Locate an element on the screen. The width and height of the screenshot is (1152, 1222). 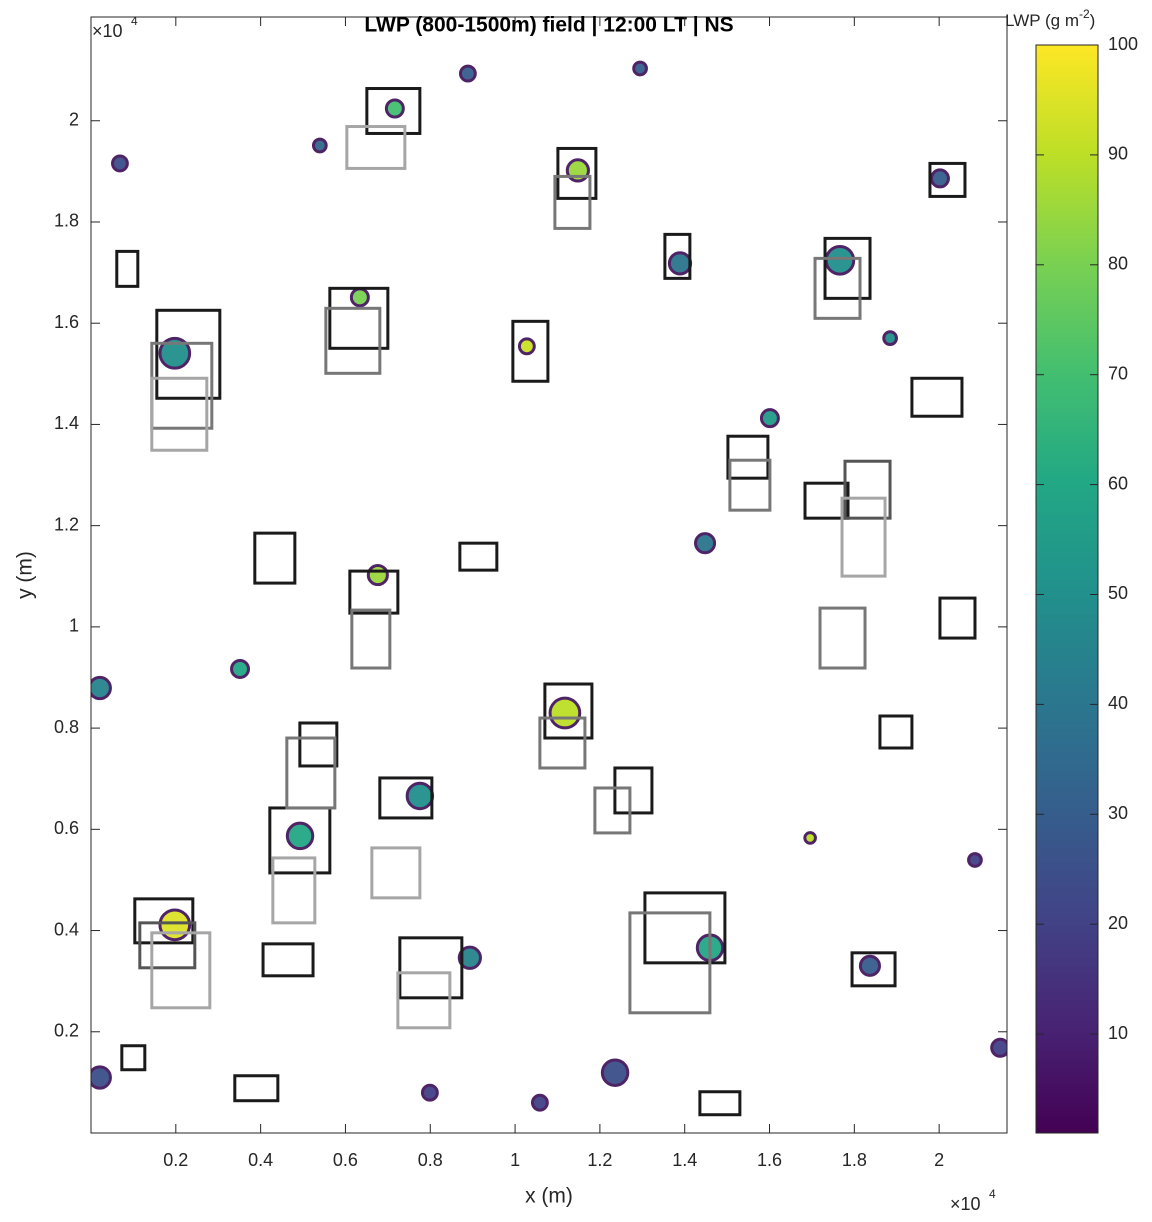
colorbar-tick-label: 90 is located at coordinates (1118, 154).